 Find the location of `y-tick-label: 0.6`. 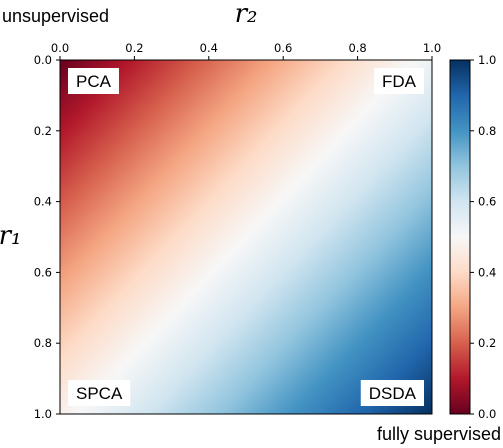

y-tick-label: 0.6 is located at coordinates (43, 272).